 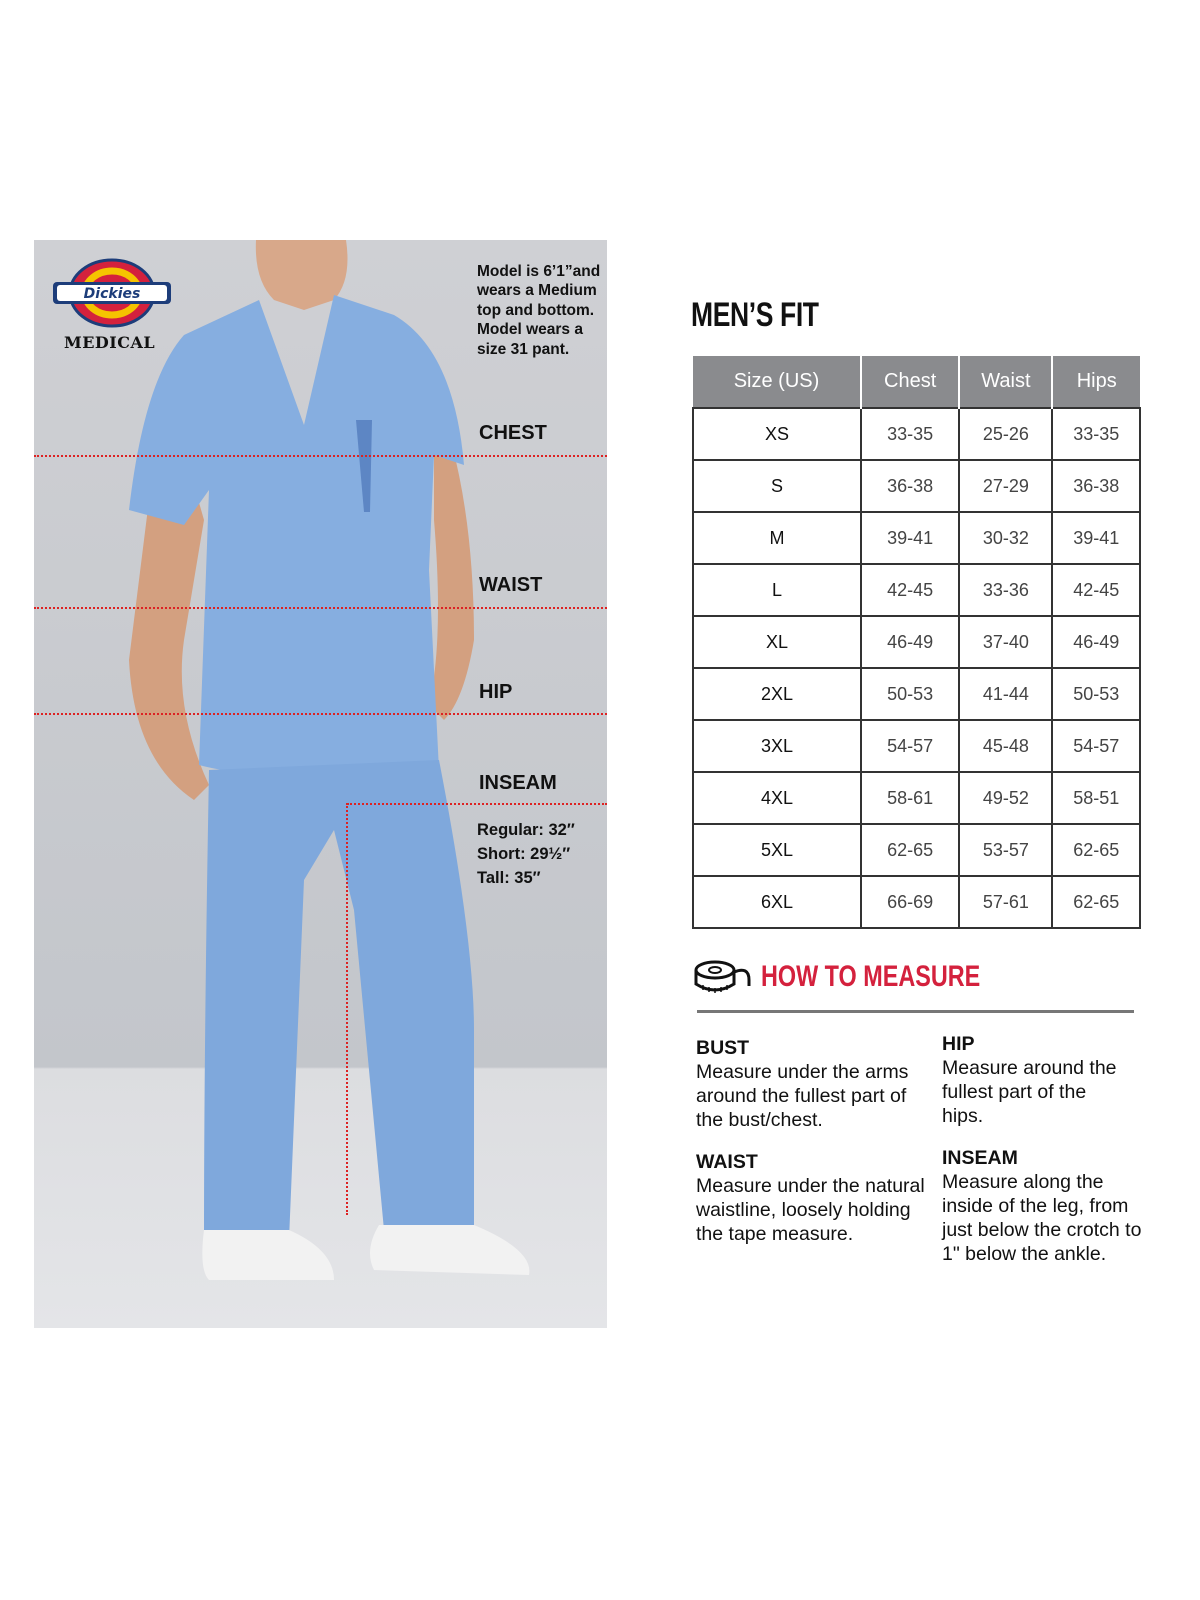 I want to click on inseam-line, so click(x=477, y=804).